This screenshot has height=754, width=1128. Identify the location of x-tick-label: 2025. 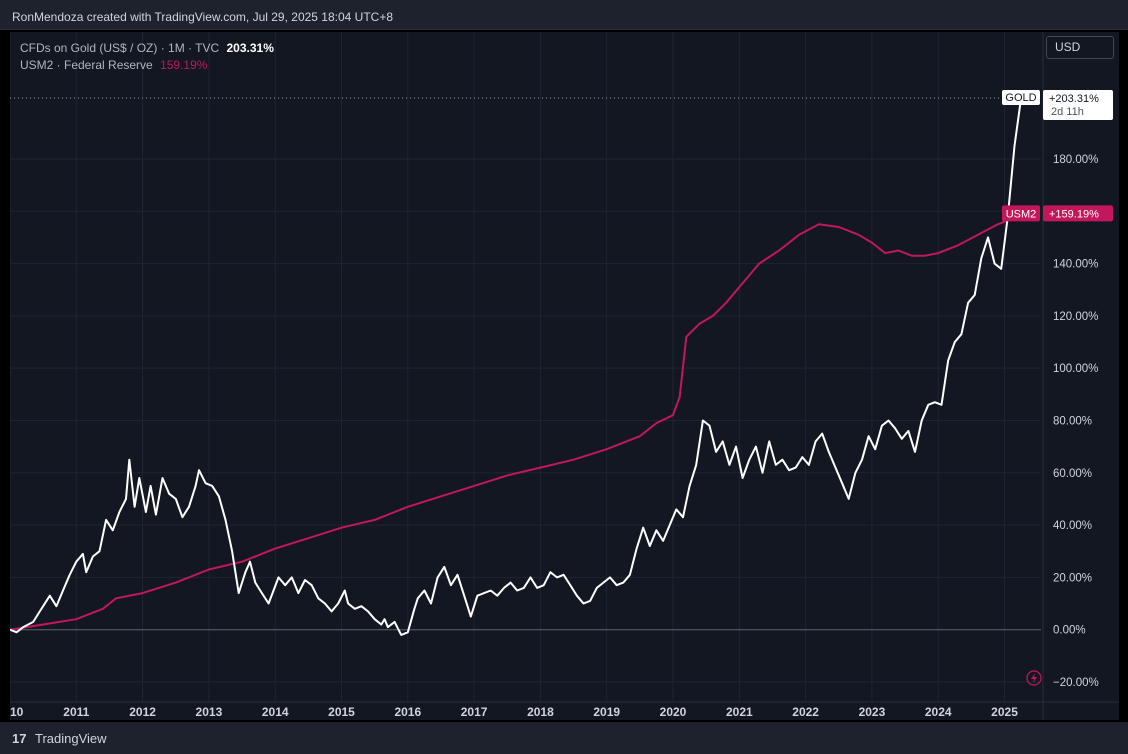
(1004, 712).